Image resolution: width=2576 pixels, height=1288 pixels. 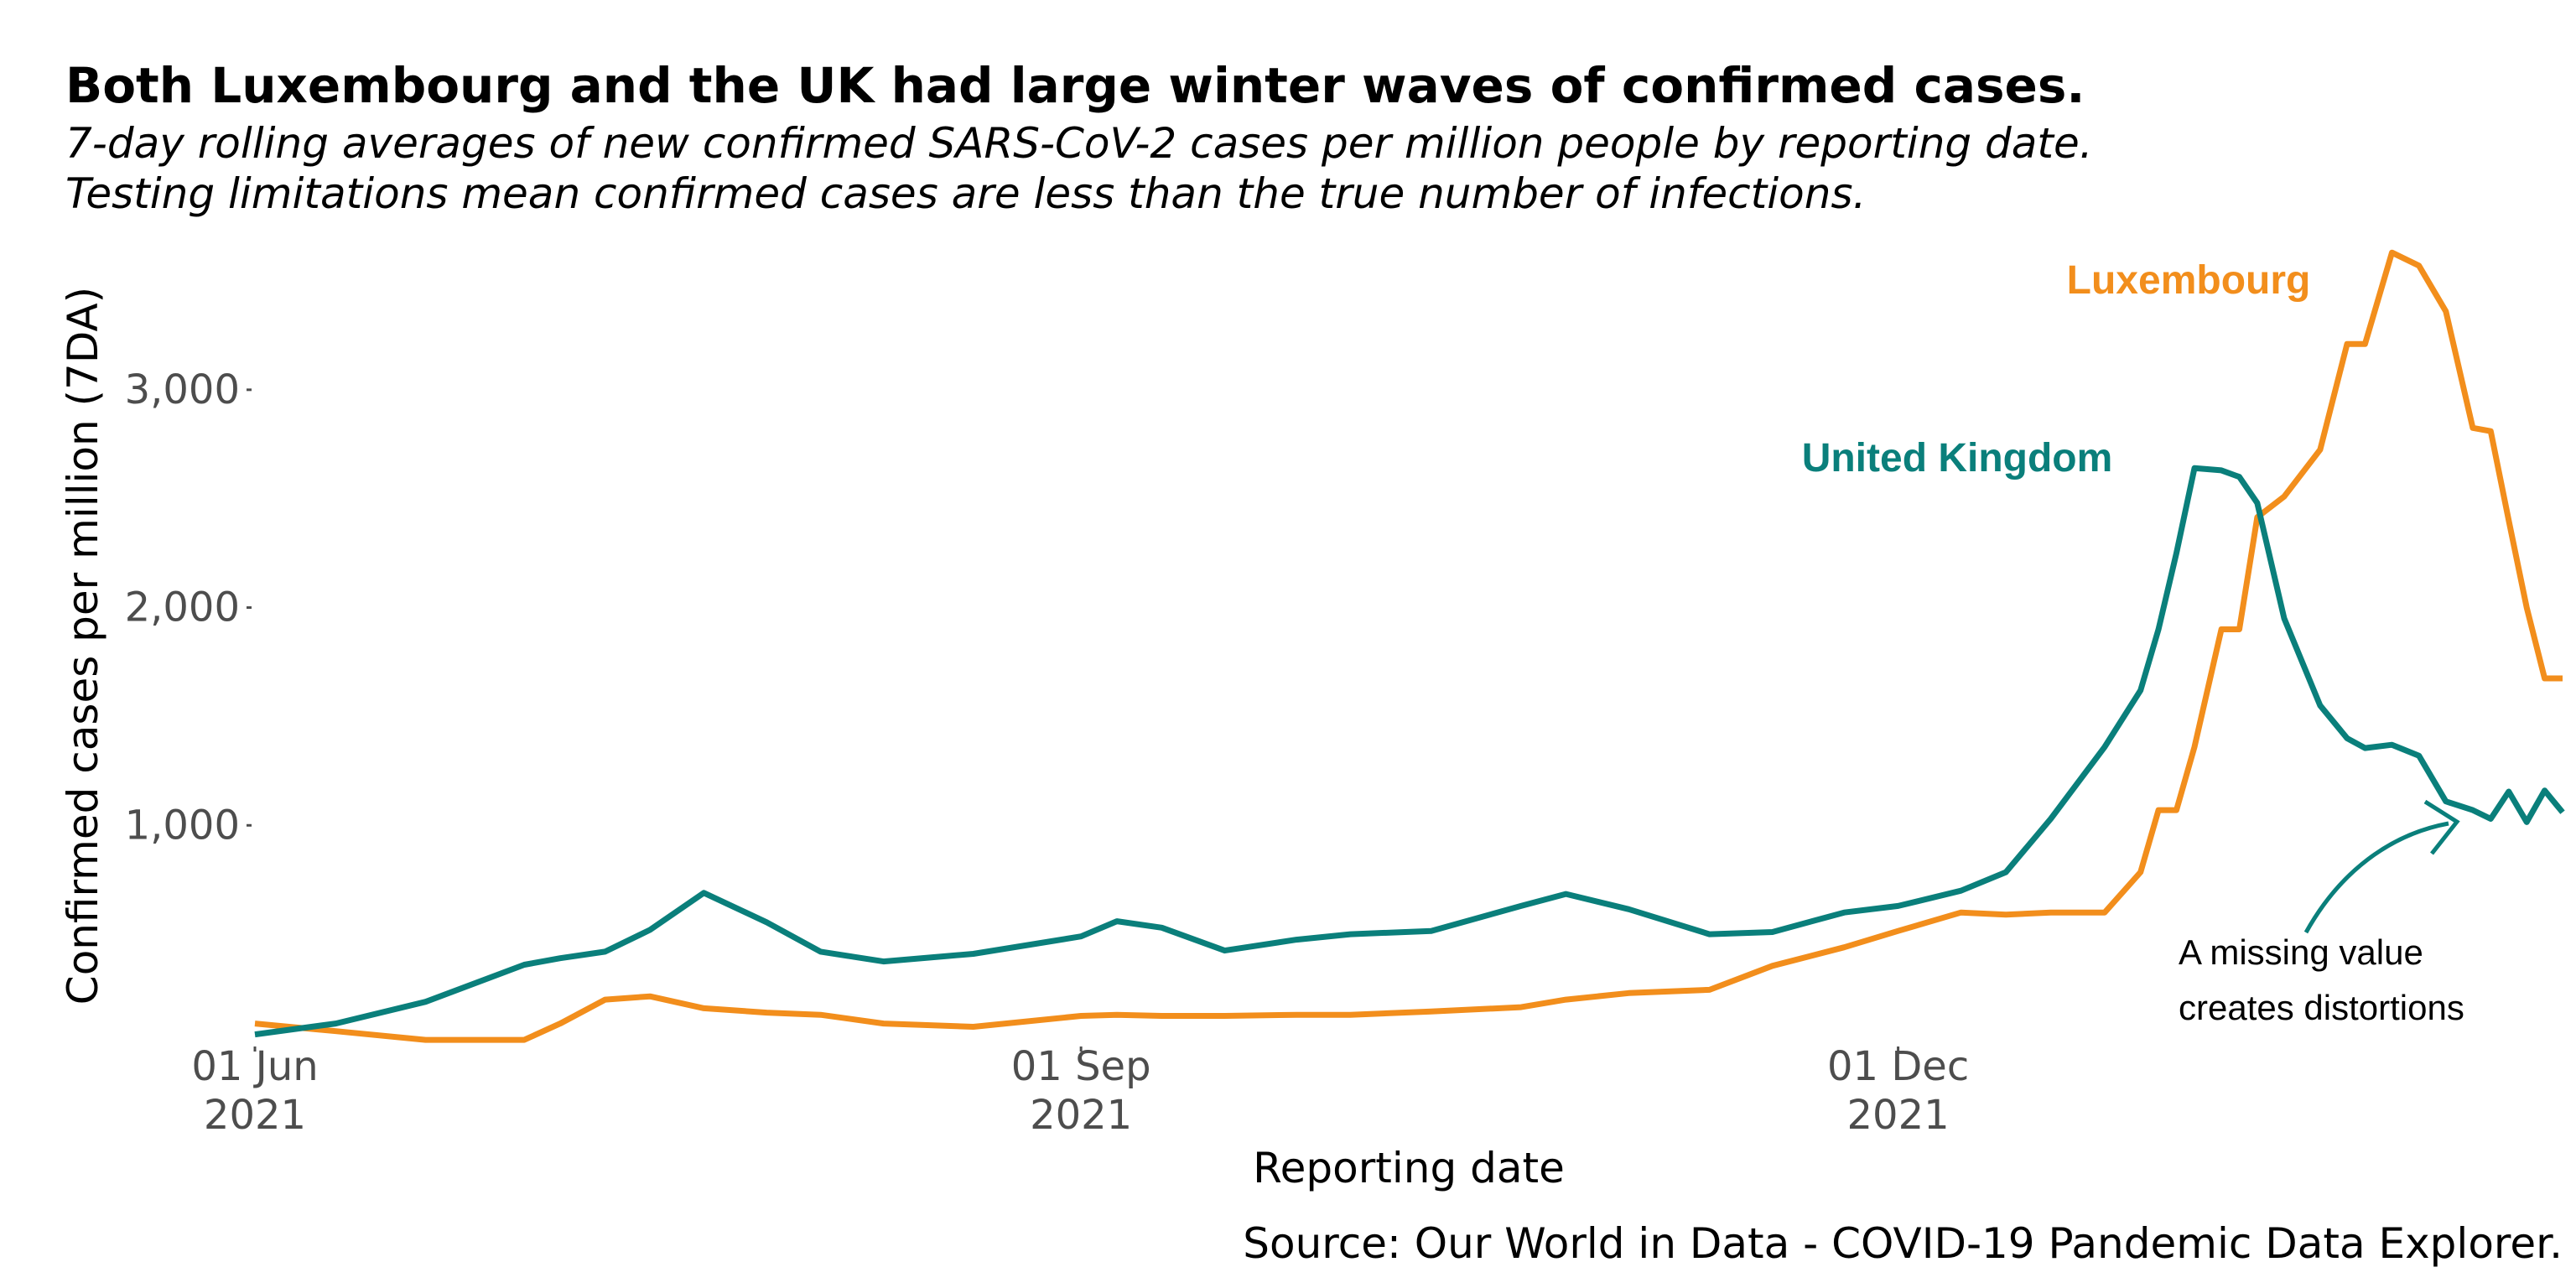 What do you see at coordinates (182, 389) in the screenshot?
I see `y-tick-label: 3,000` at bounding box center [182, 389].